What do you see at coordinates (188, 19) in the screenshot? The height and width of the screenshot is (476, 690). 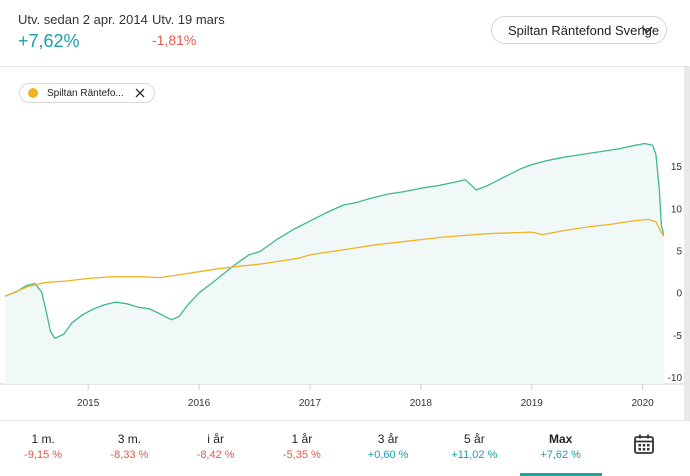 I see `ytd-label: Utv. 19 mars` at bounding box center [188, 19].